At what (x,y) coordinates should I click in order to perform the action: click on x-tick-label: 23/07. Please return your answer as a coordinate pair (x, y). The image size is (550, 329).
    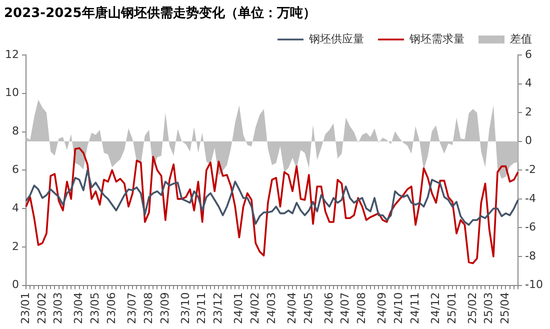
    Looking at the image, I should click on (131, 308).